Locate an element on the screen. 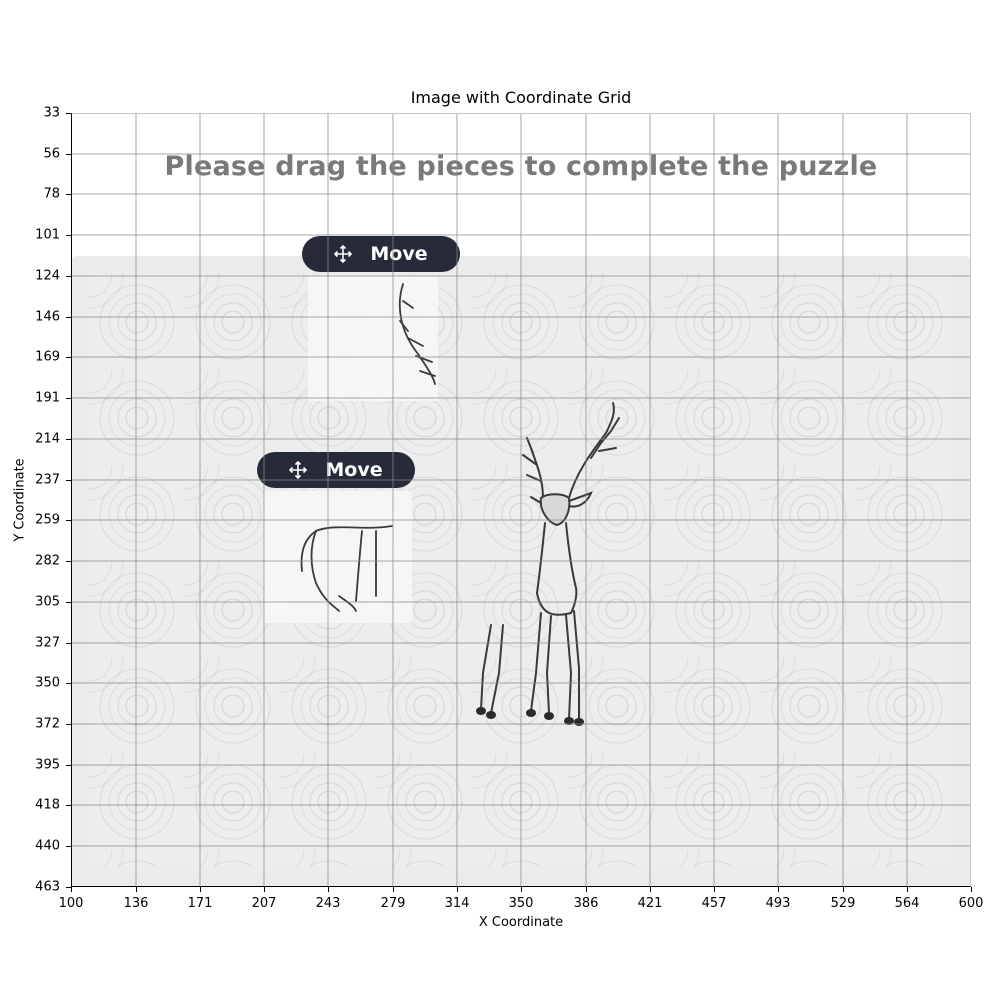 This screenshot has width=1000, height=1000. x-tick-label: 100 is located at coordinates (71, 903).